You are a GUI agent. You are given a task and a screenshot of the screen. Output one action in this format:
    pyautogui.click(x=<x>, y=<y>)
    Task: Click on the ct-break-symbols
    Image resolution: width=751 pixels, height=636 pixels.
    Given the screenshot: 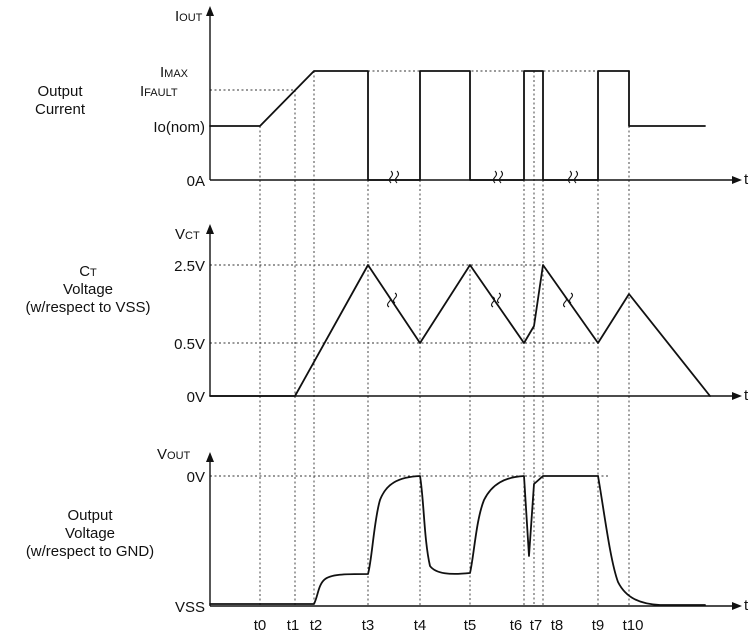 What is the action you would take?
    pyautogui.click(x=480, y=300)
    